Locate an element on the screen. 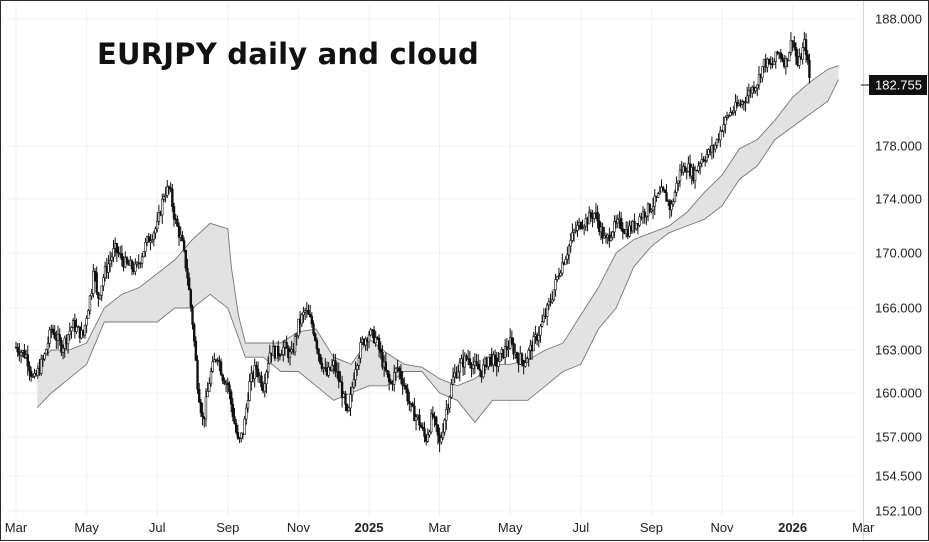 Image resolution: width=929 pixels, height=542 pixels. y-tick-label: 152.100 is located at coordinates (898, 511).